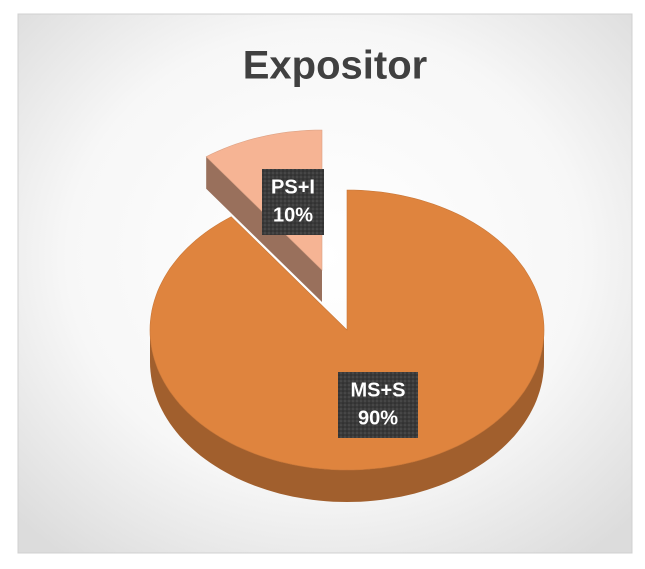 The height and width of the screenshot is (569, 645). What do you see at coordinates (377, 390) in the screenshot?
I see `data-label-category: MS+S` at bounding box center [377, 390].